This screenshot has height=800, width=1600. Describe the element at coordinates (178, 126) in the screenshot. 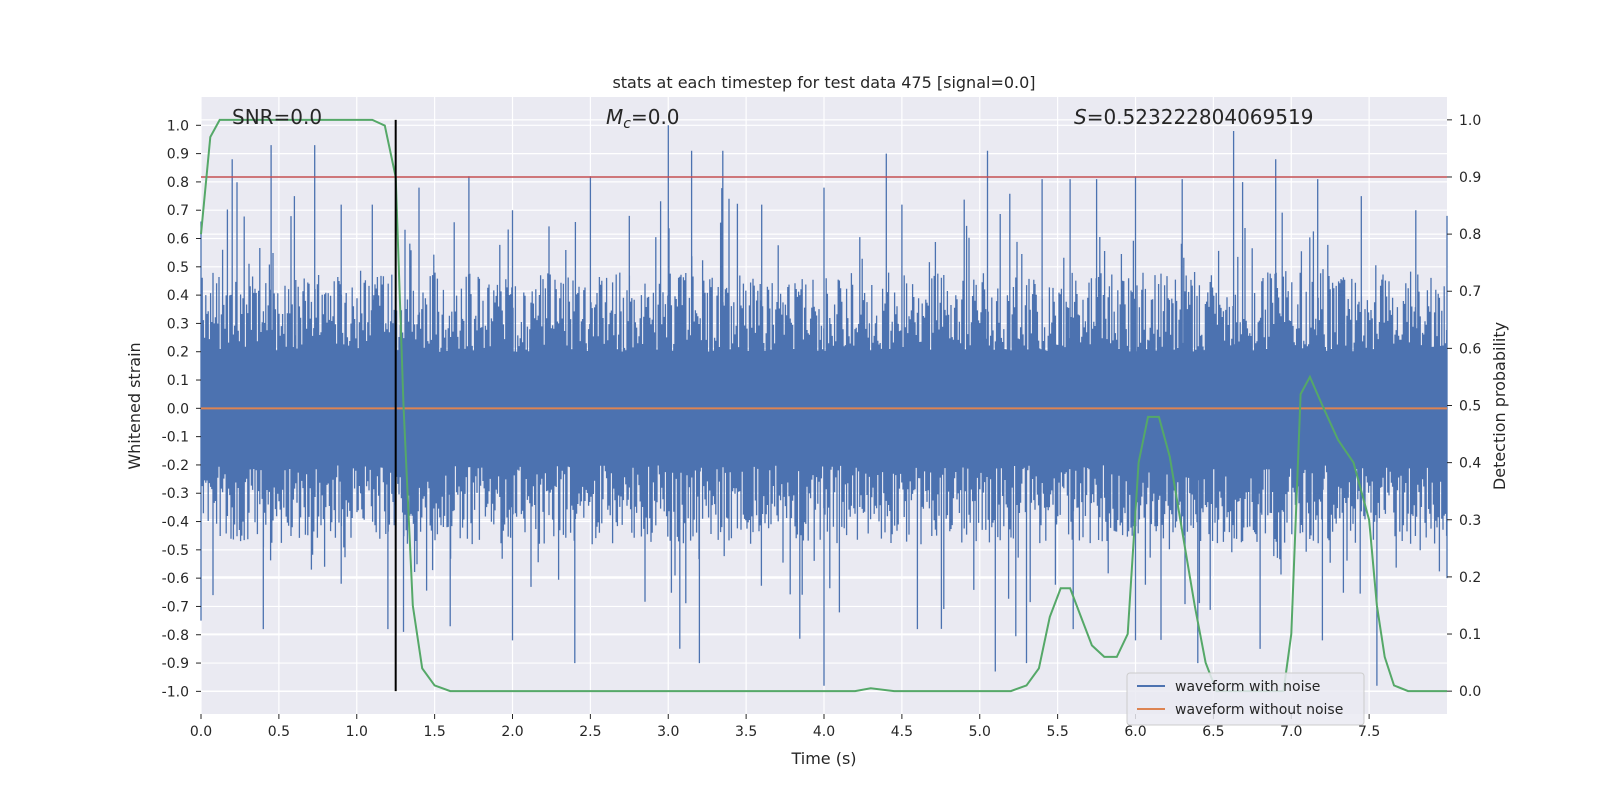

I see `y-left-tick-label: 1.0` at that location.